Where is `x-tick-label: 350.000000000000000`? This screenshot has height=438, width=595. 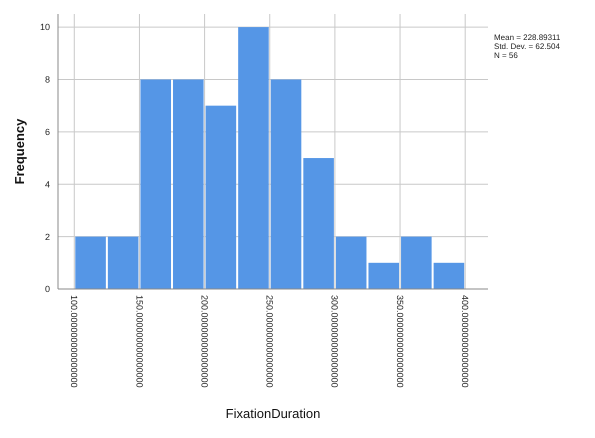
x-tick-label: 350.000000000000000 is located at coordinates (399, 341).